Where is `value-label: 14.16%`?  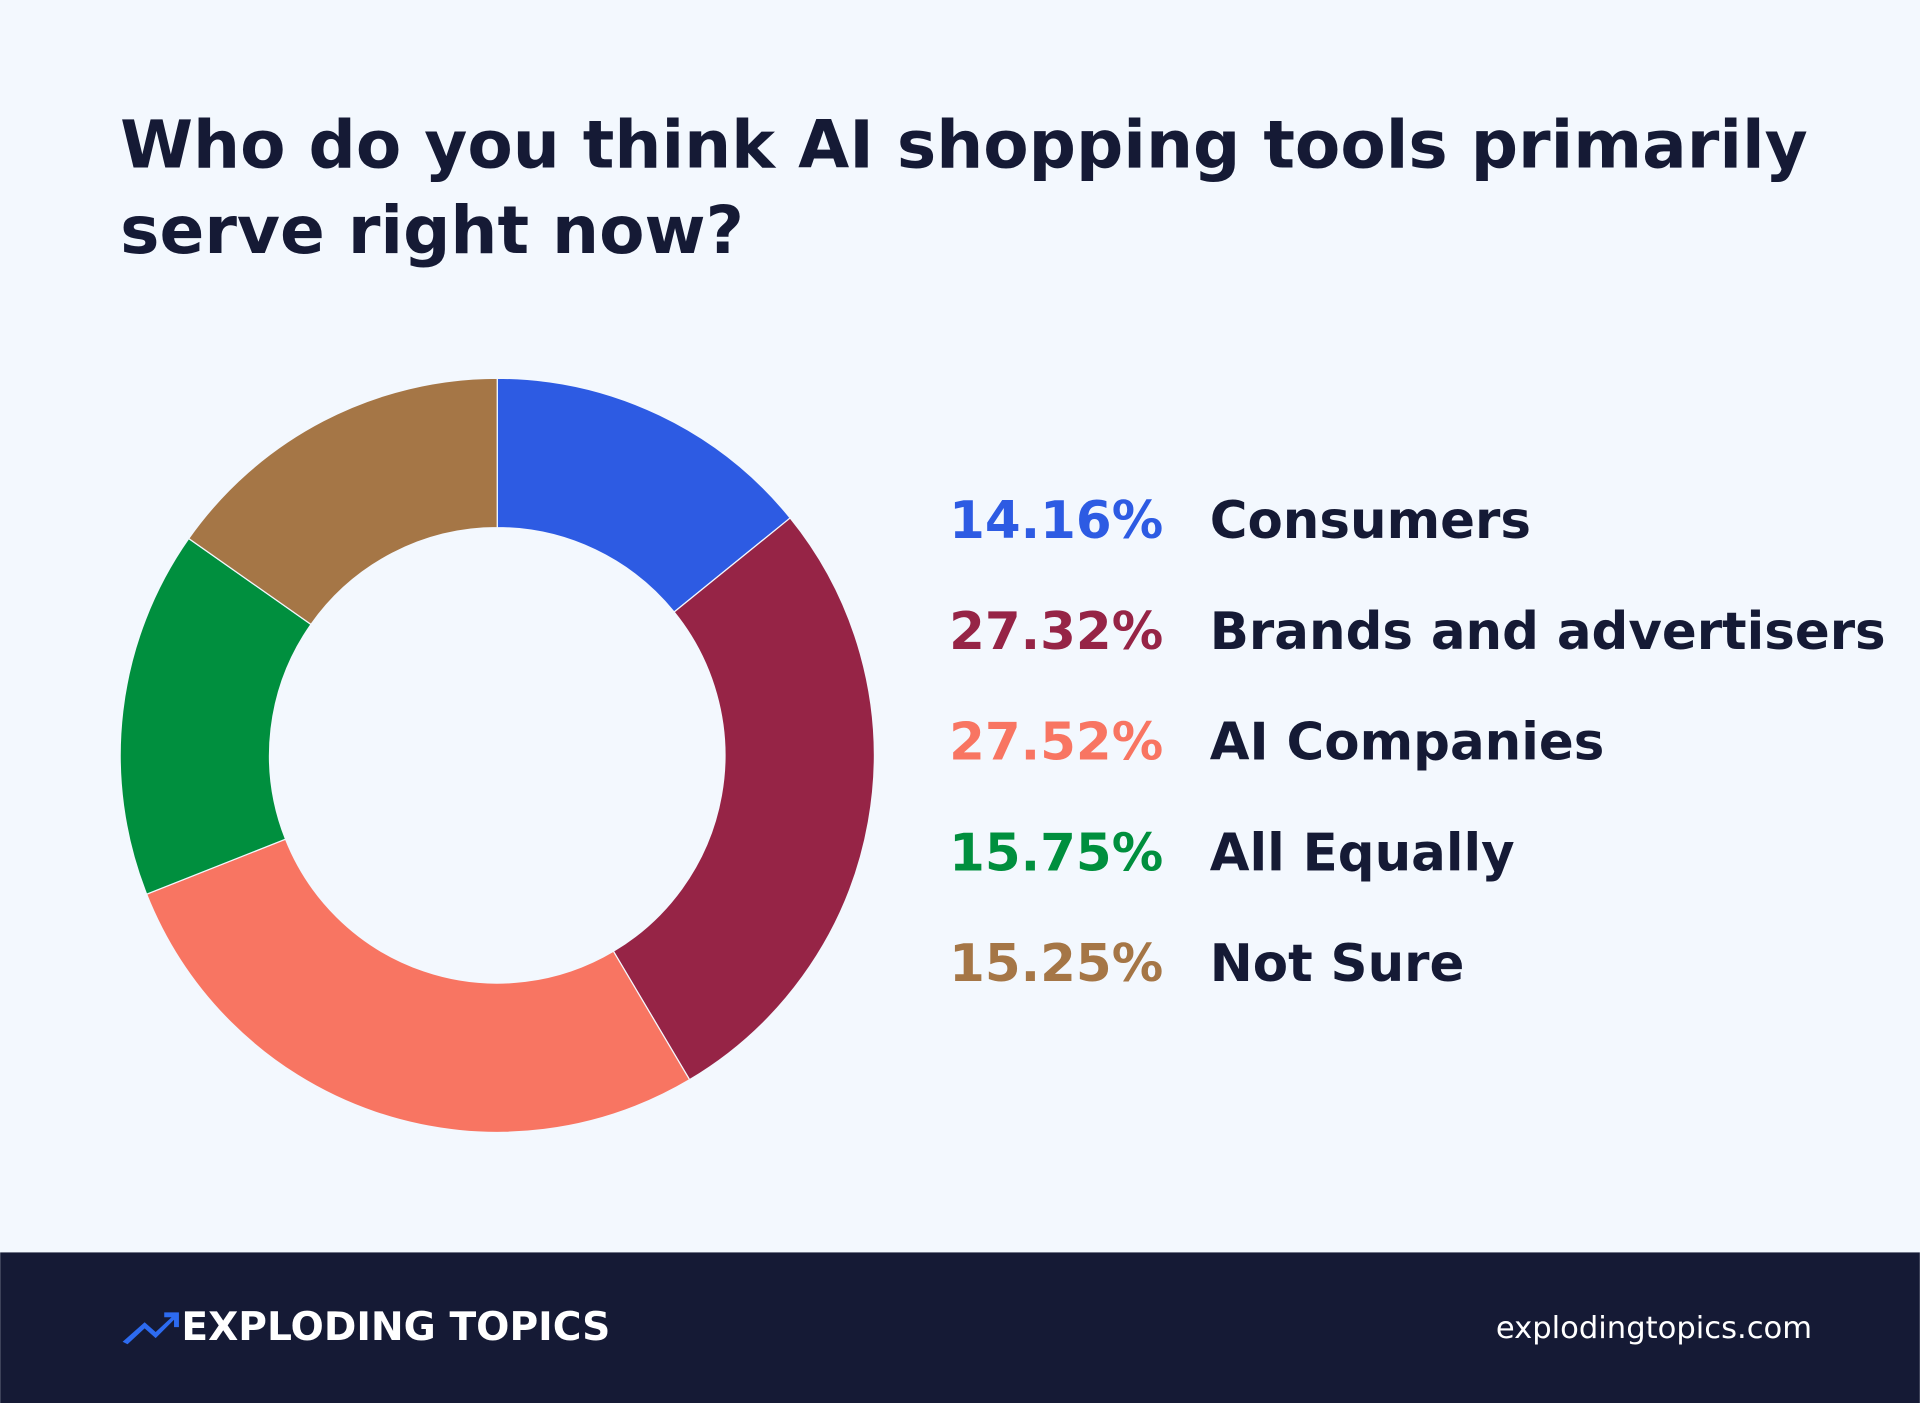
value-label: 14.16% is located at coordinates (1056, 521).